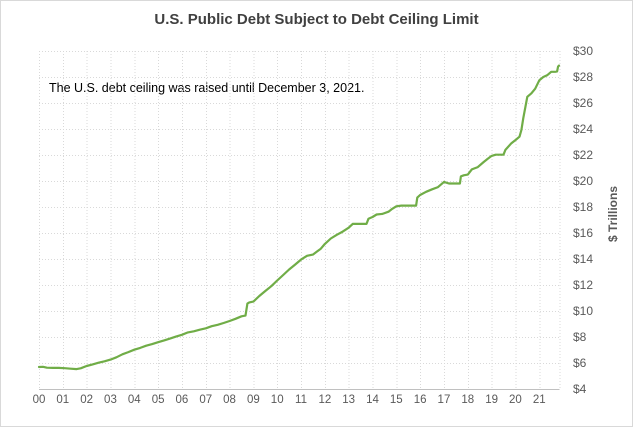 Image resolution: width=633 pixels, height=427 pixels. What do you see at coordinates (182, 400) in the screenshot?
I see `x-tick-label: 06` at bounding box center [182, 400].